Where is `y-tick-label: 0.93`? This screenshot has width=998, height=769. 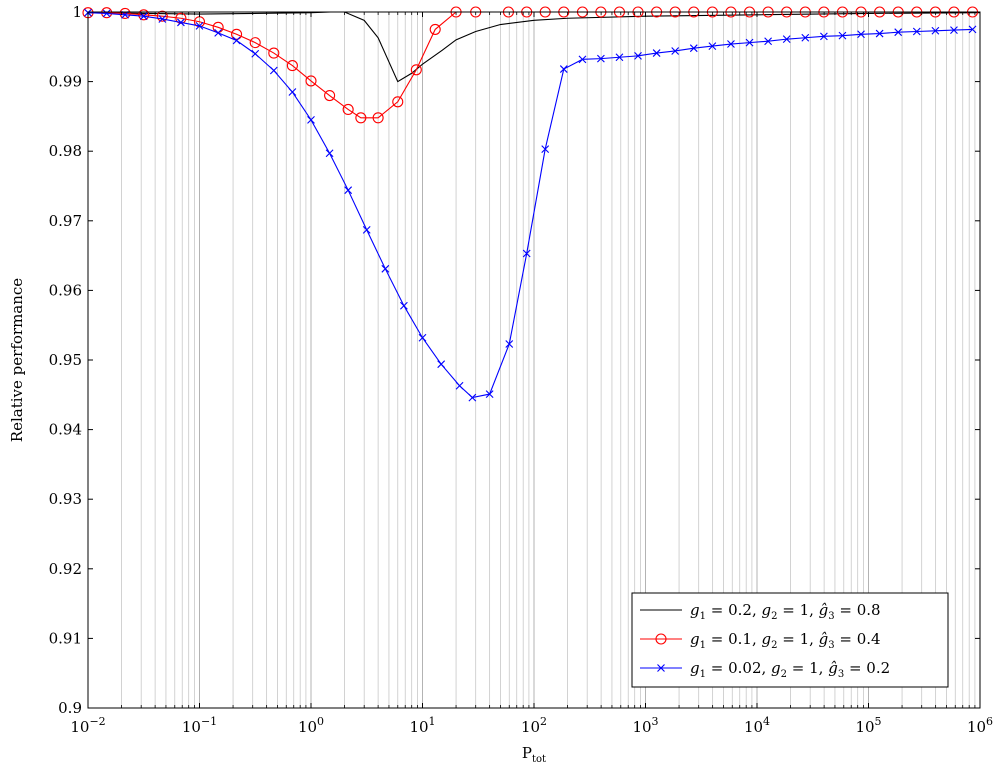
y-tick-label: 0.93 is located at coordinates (65, 499).